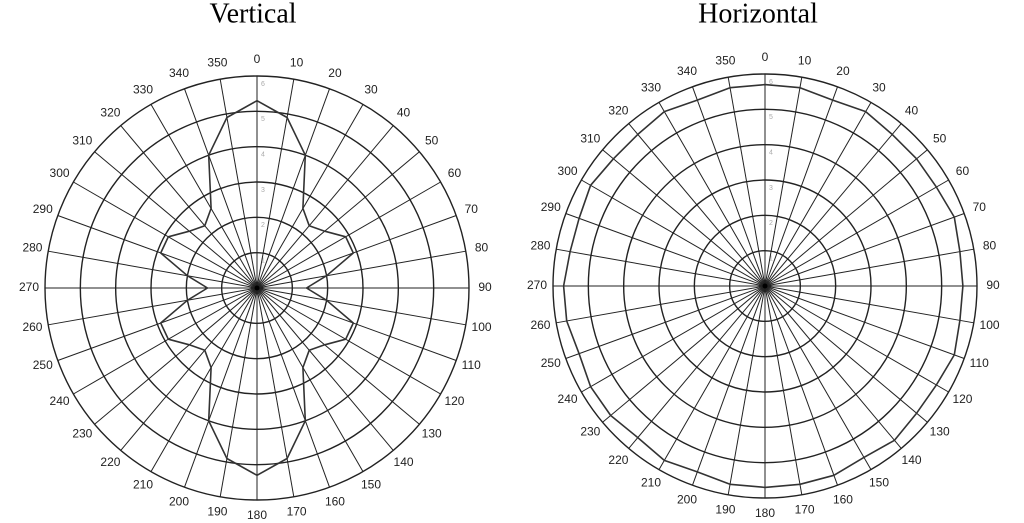  What do you see at coordinates (963, 171) in the screenshot?
I see `angle-label: 60` at bounding box center [963, 171].